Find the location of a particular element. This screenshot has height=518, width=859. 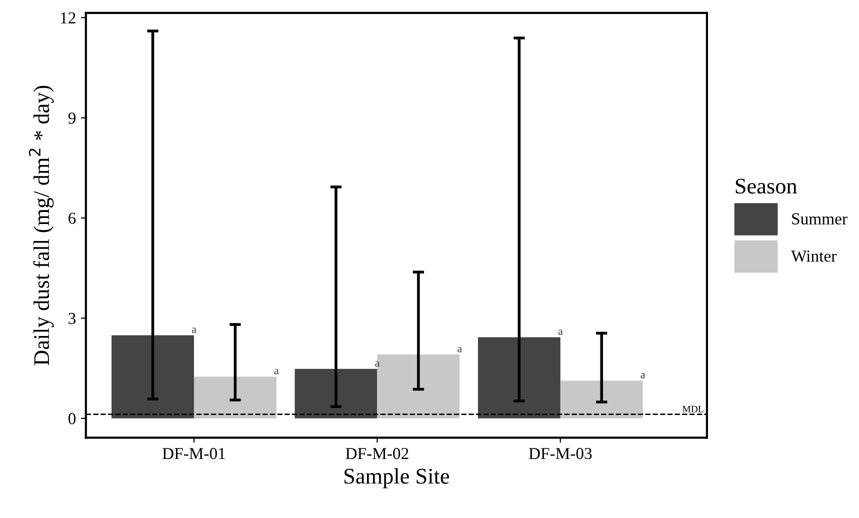

y-tick-label: 9 is located at coordinates (72, 118).